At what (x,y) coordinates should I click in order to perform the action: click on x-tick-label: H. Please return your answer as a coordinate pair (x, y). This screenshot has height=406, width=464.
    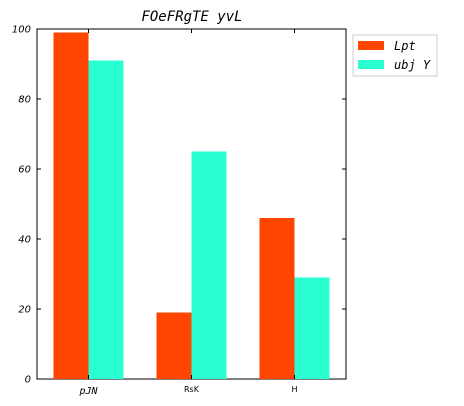
    Looking at the image, I should click on (294, 389).